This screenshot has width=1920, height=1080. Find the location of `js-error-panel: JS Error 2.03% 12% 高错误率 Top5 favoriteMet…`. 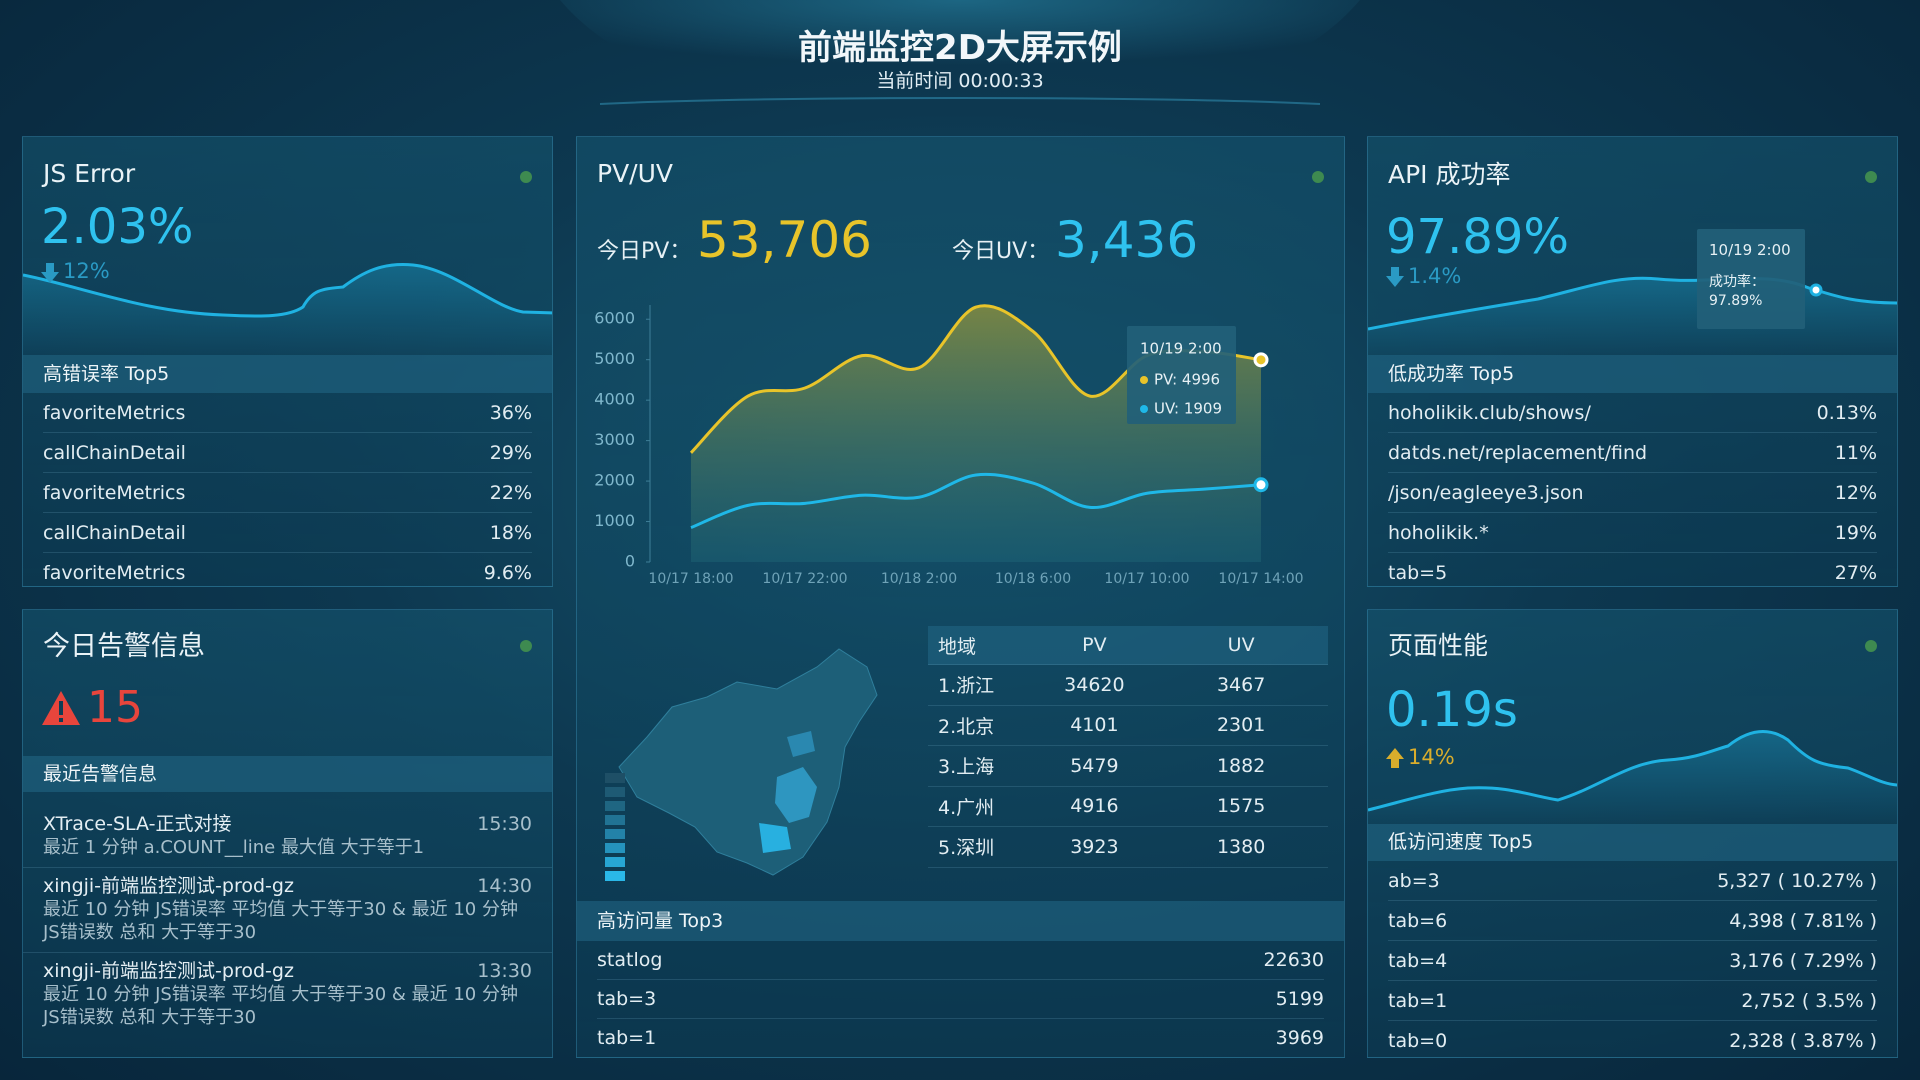

js-error-panel: JS Error 2.03% 12% 高错误率 Top5 favoriteMet… is located at coordinates (287, 361).